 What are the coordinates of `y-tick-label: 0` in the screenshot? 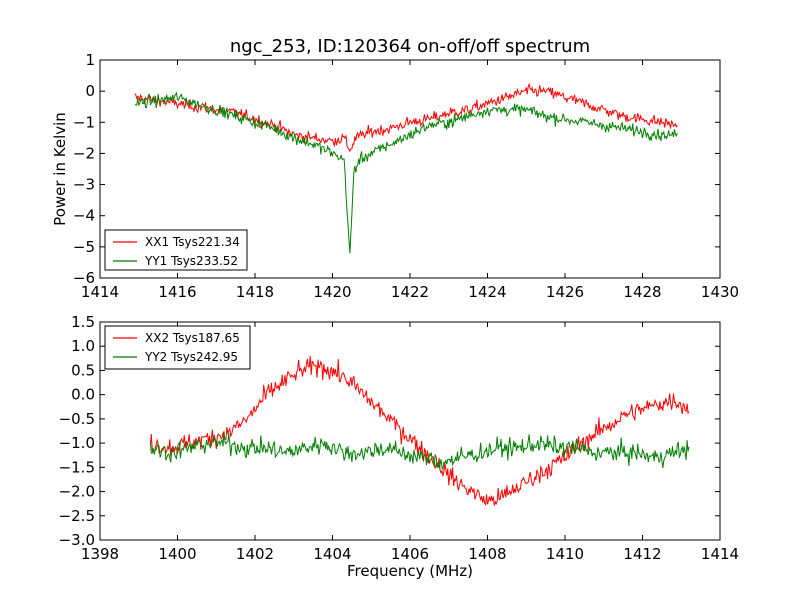 It's located at (90, 91).